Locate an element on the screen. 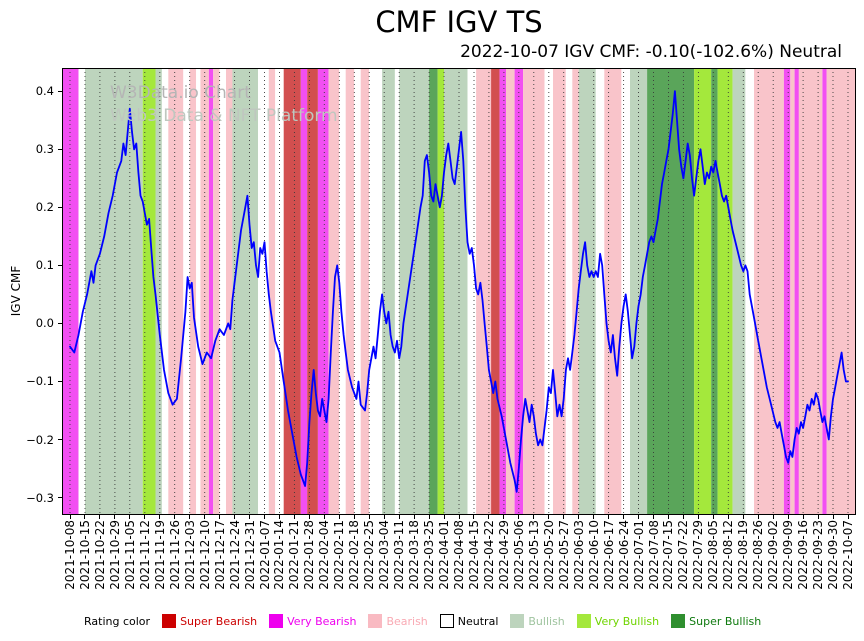  x-tick-label: 2022-08-12 is located at coordinates (728, 555).